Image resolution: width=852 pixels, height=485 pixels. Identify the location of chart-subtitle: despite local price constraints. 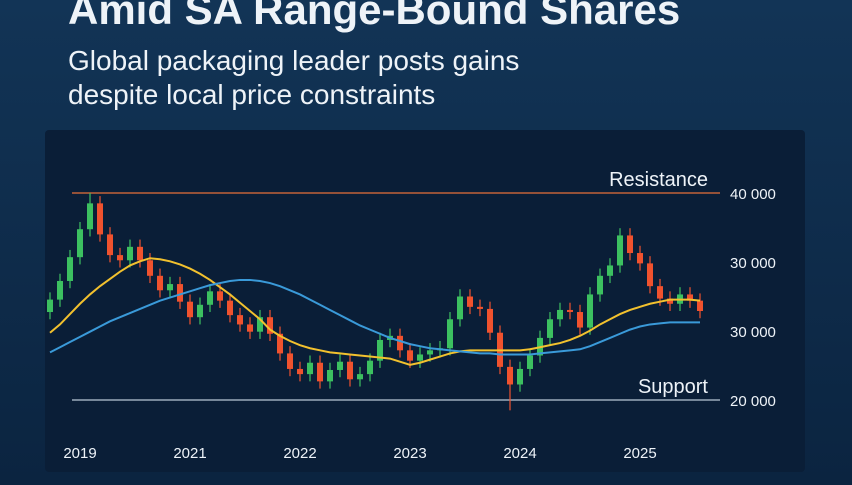
(251, 94).